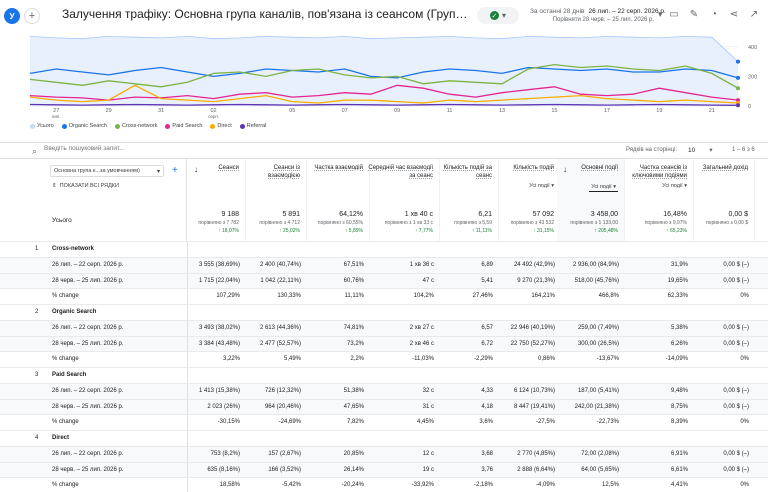 Image resolution: width=768 pixels, height=492 pixels. I want to click on dimension-select: Основна група к...за умовчанням) ▾, so click(107, 171).